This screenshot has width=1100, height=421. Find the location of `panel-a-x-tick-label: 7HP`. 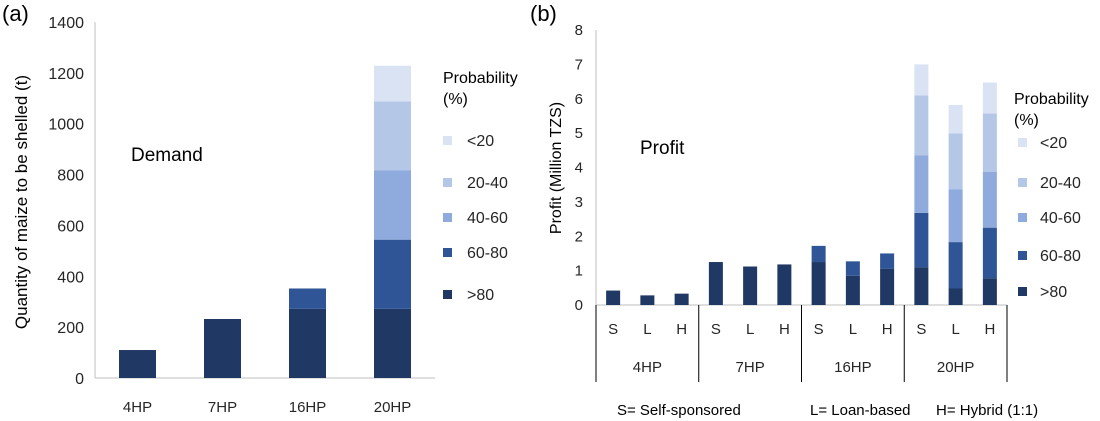

panel-a-x-tick-label: 7HP is located at coordinates (222, 407).